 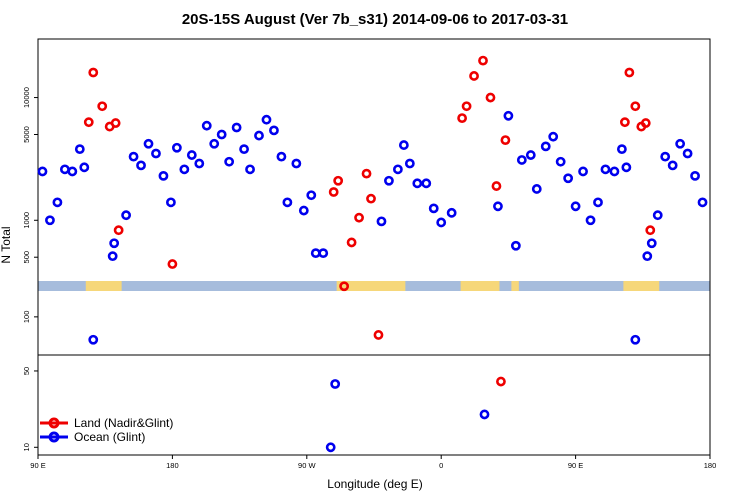 I want to click on y-upper-tick-label-0: 500, so click(x=26, y=257).